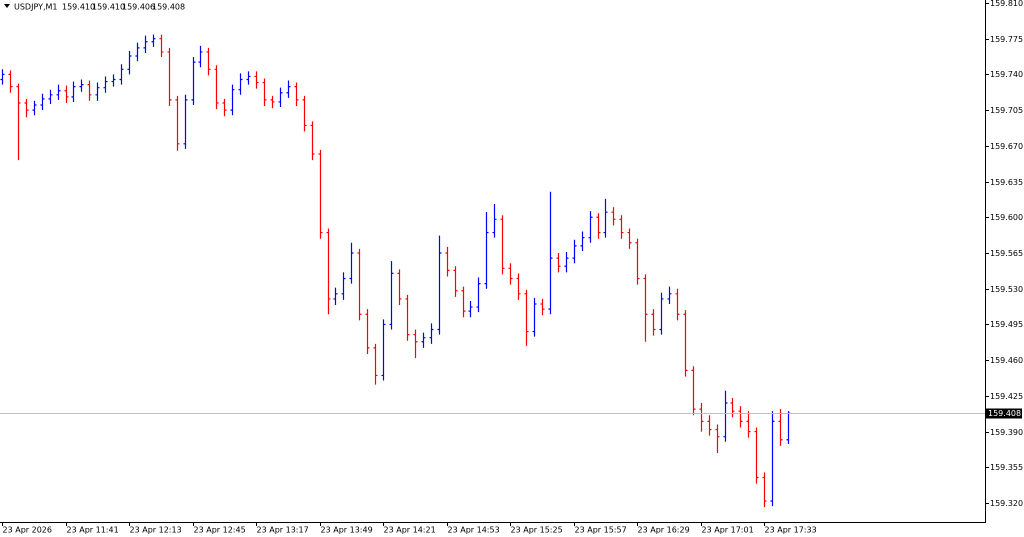 The image size is (1024, 537). What do you see at coordinates (1006, 396) in the screenshot?
I see `y-tick-label: 159.425` at bounding box center [1006, 396].